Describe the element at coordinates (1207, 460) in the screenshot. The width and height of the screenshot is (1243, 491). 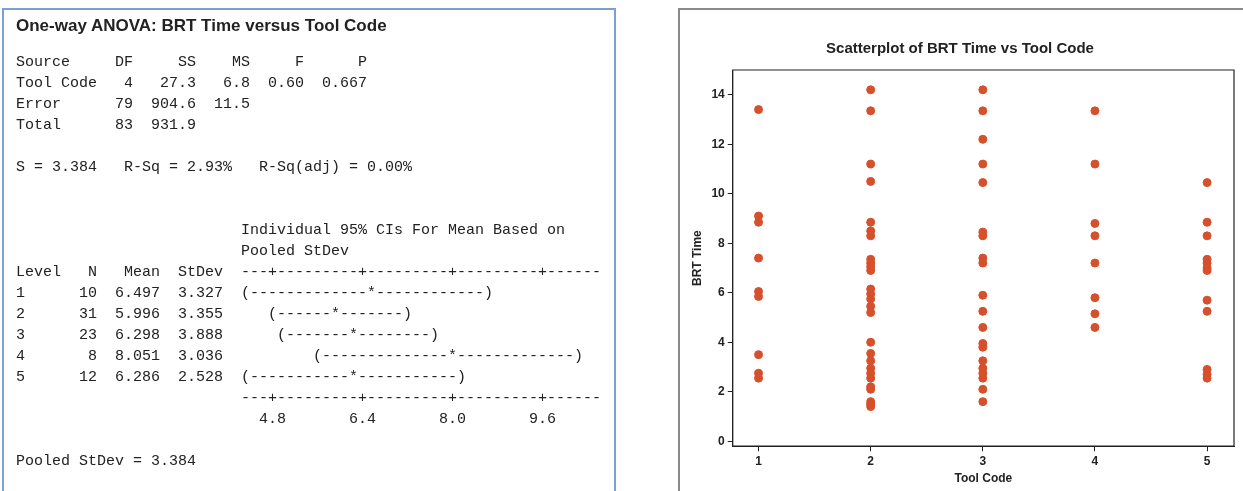
I see `x-tick-label: 5` at that location.